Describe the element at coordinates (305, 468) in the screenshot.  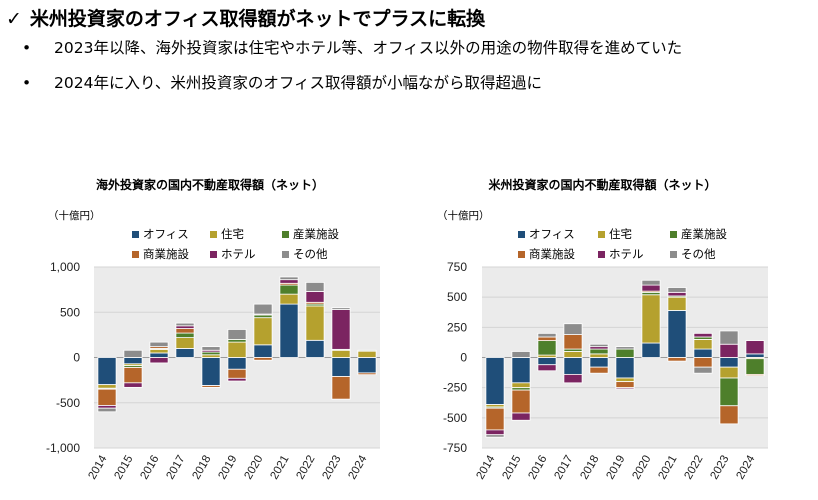
I see `x-tick-label: 2022` at that location.